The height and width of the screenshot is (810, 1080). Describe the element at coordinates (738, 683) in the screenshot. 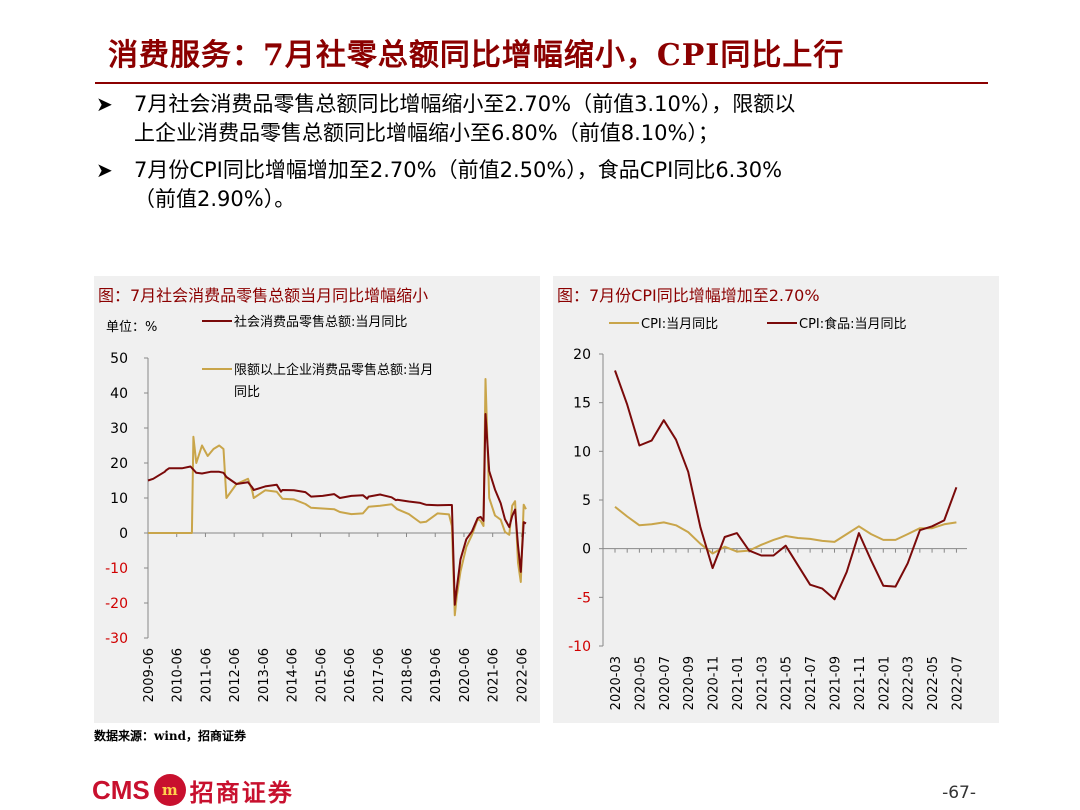

I see `x-tick-label: 2021-01` at that location.